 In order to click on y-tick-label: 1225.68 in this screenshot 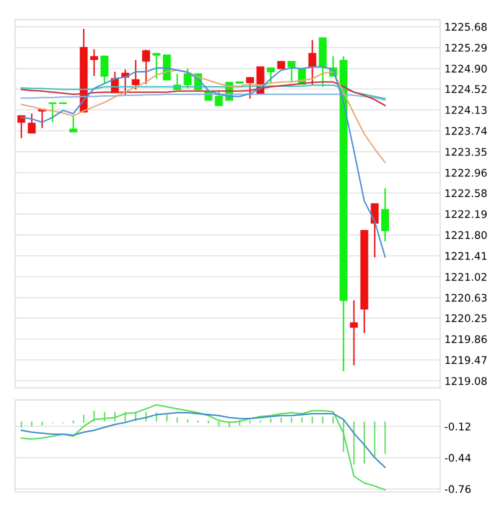, I will do `click(466, 26)`.